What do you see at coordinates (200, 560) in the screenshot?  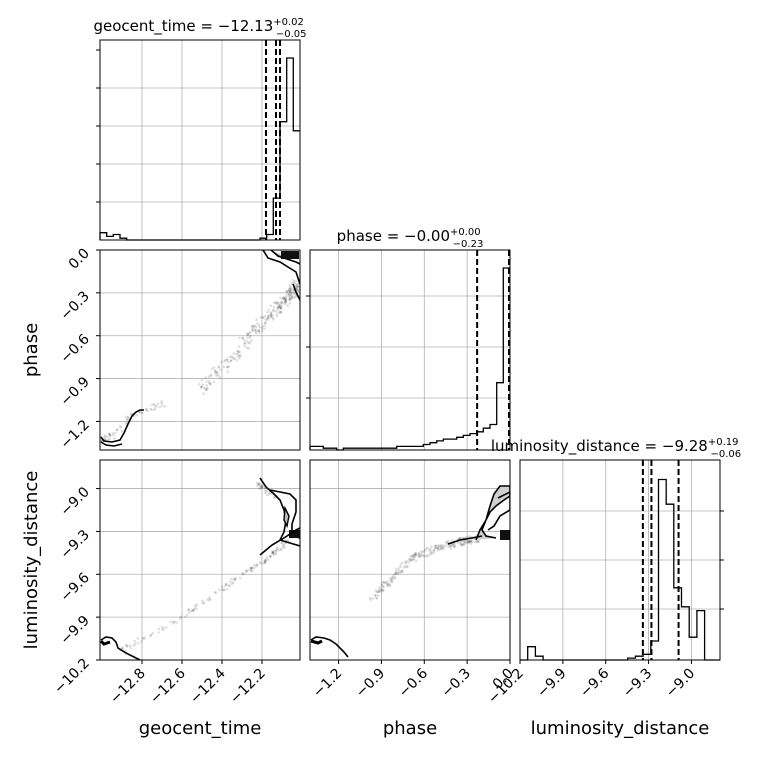 I see `frame-ld-vs-geocent-time` at bounding box center [200, 560].